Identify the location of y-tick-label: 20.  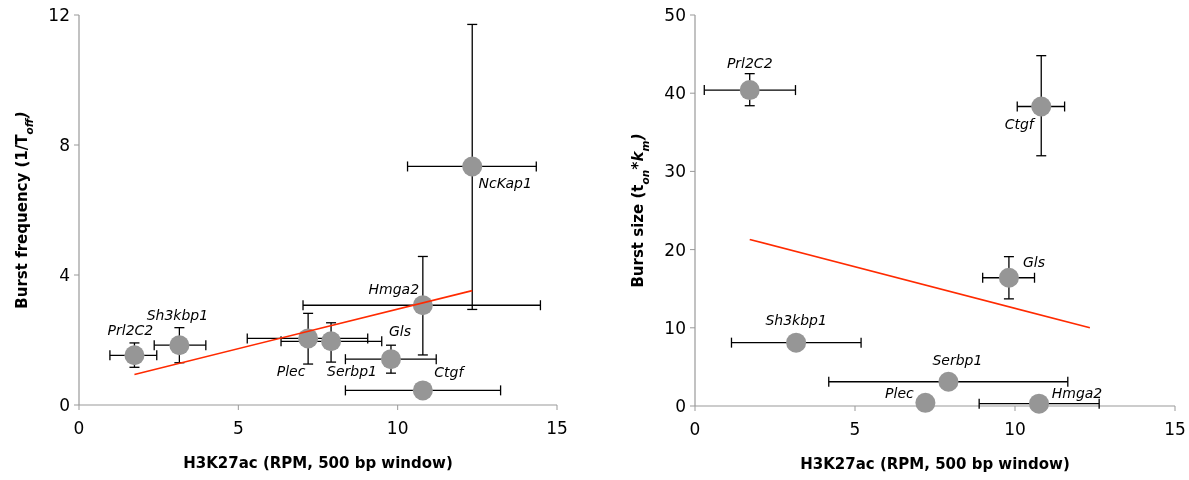
(675, 249).